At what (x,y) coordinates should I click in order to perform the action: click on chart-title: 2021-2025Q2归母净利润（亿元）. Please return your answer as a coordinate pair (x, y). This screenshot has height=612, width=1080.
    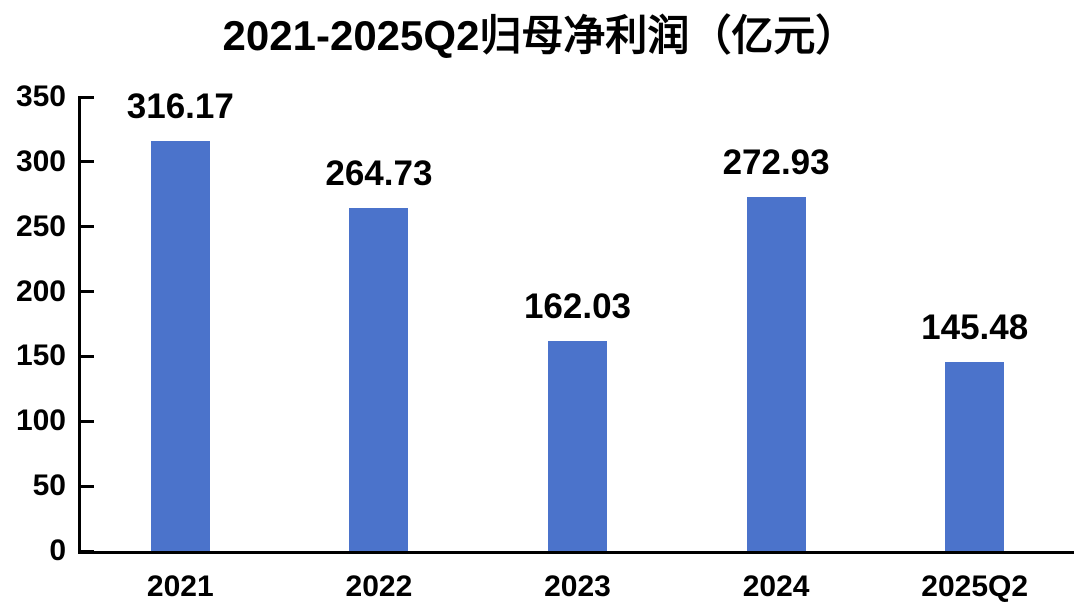
    Looking at the image, I should click on (540, 35).